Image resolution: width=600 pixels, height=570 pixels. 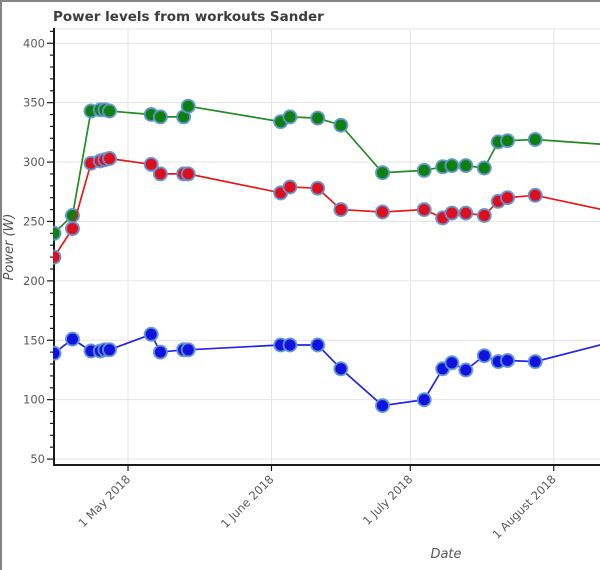 What do you see at coordinates (37, 459) in the screenshot?
I see `y-tick-label: 50` at bounding box center [37, 459].